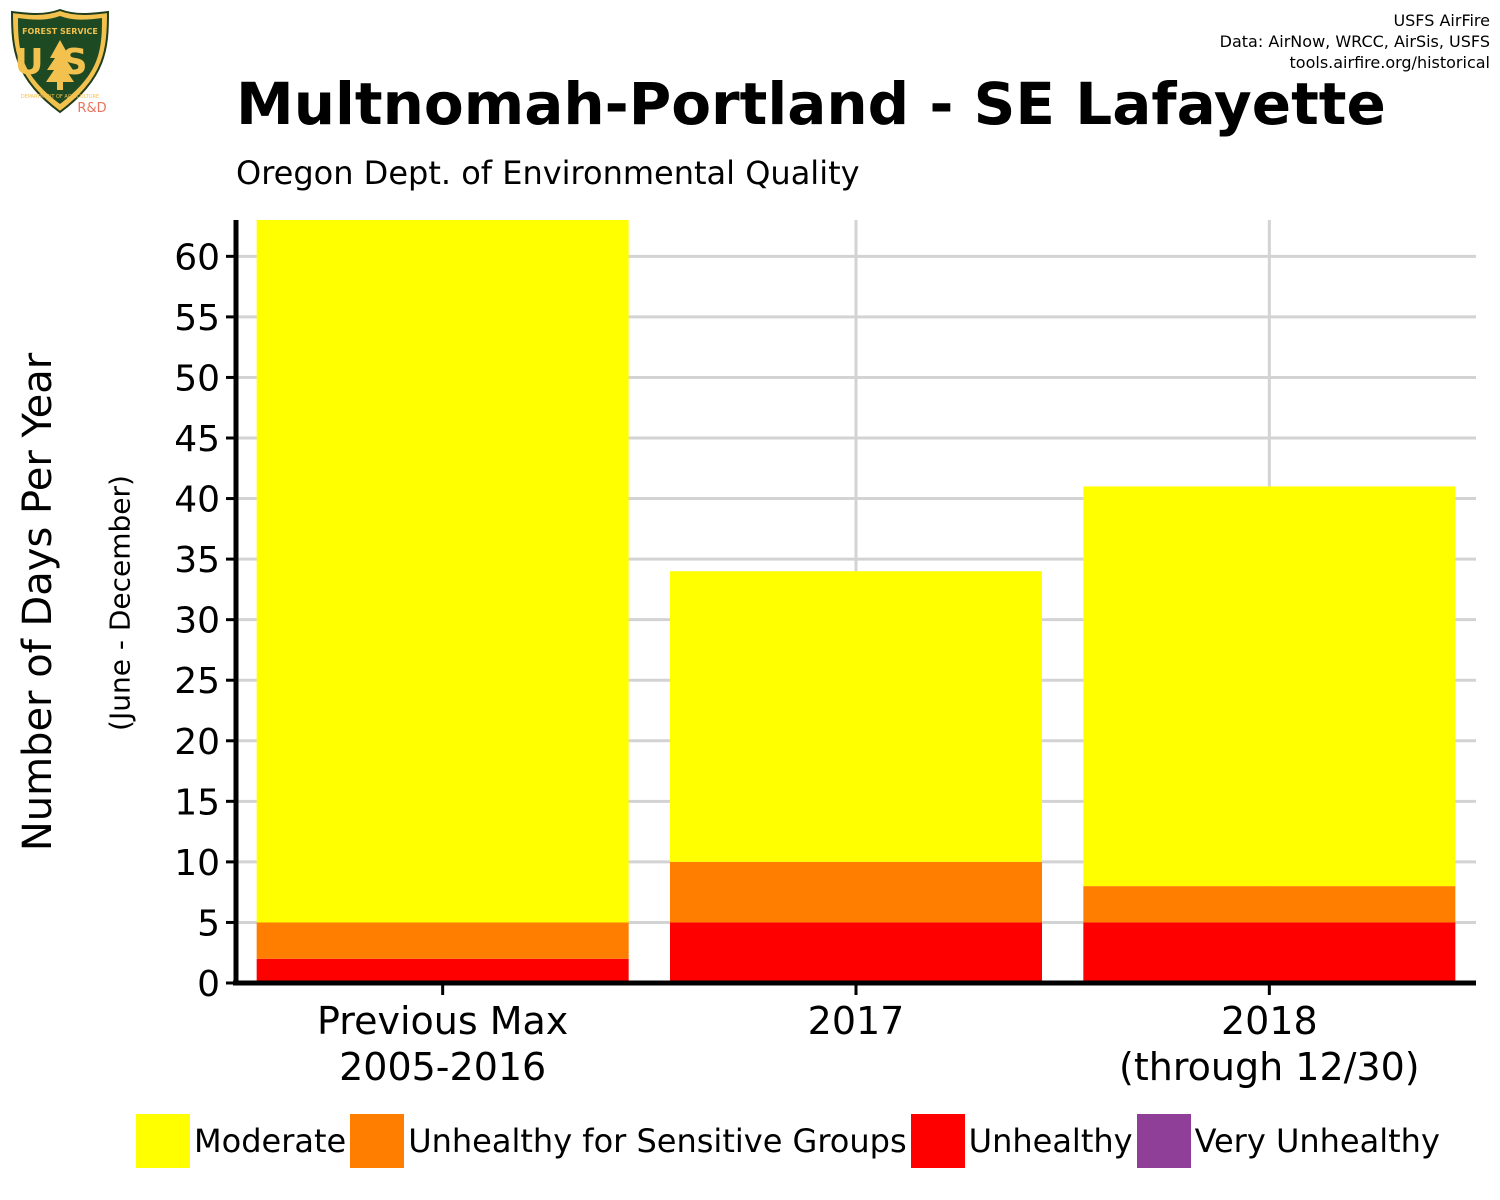 The width and height of the screenshot is (1500, 1200). Describe the element at coordinates (208, 984) in the screenshot. I see `y-tick-label: 0` at that location.